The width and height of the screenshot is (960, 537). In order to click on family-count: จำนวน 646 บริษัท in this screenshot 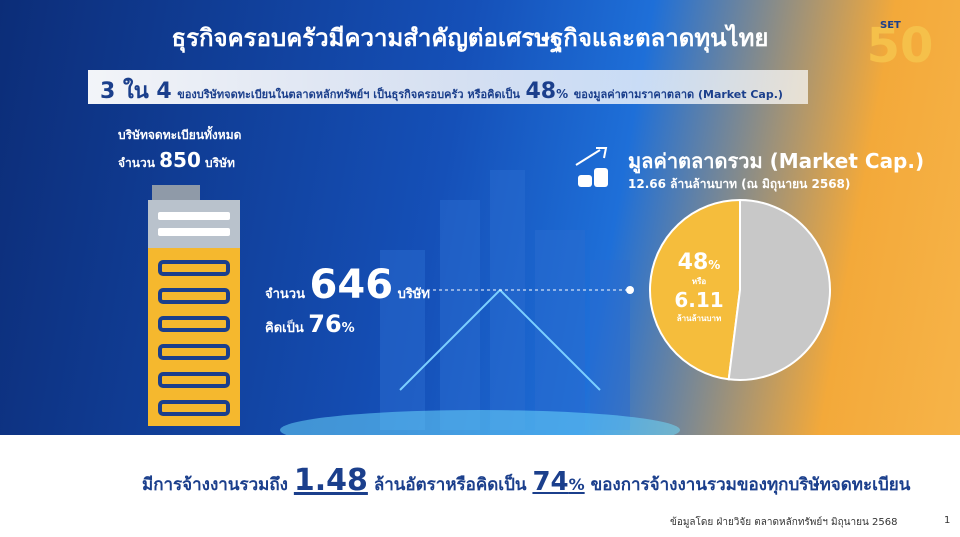, I will do `click(347, 285)`.